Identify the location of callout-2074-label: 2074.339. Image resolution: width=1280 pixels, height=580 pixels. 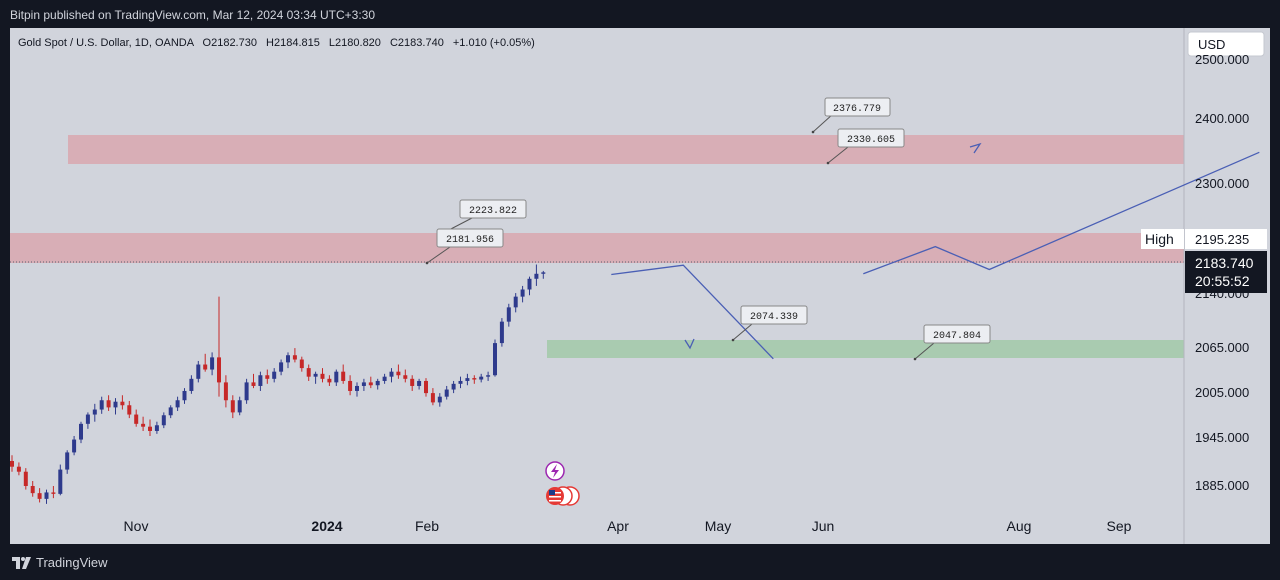
(774, 317).